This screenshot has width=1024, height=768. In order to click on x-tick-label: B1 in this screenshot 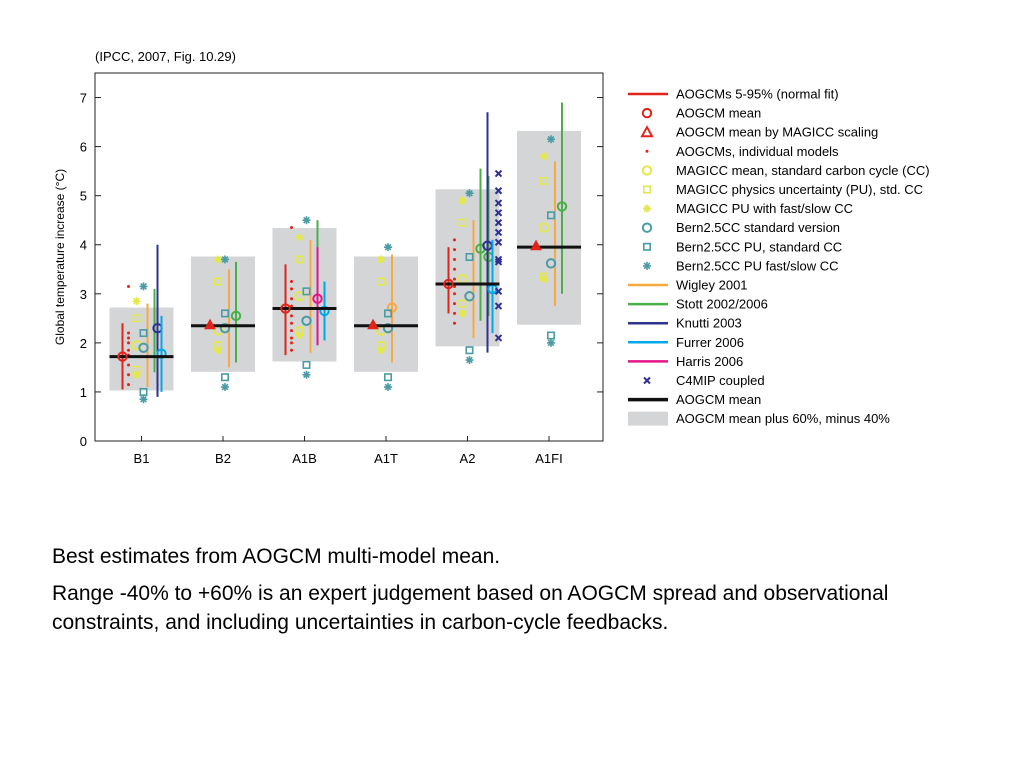, I will do `click(142, 458)`.